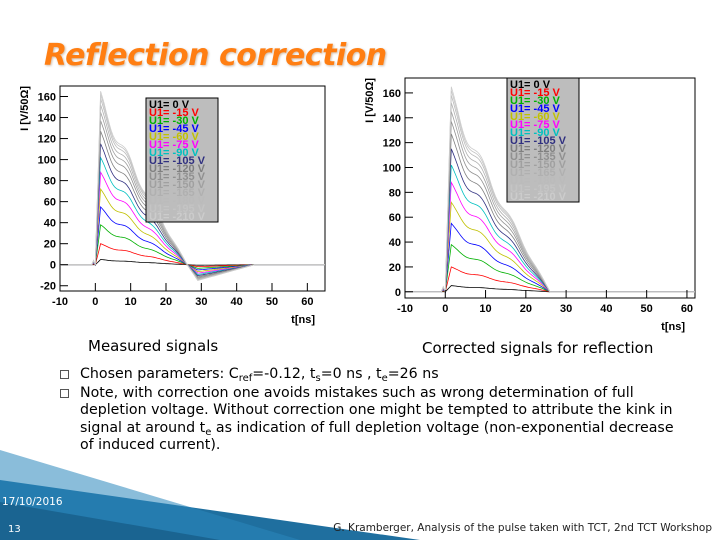 The image size is (720, 540). I want to click on y-tick-label: -20, so click(48, 287).